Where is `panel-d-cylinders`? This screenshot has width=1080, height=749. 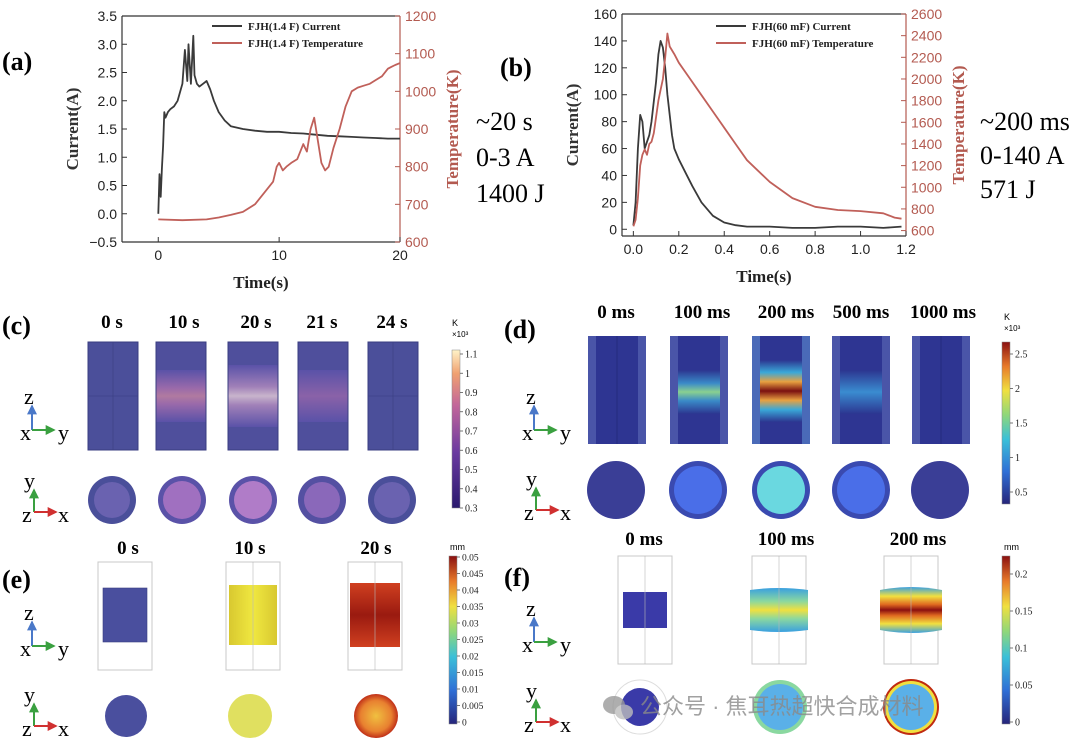 panel-d-cylinders is located at coordinates (779, 390).